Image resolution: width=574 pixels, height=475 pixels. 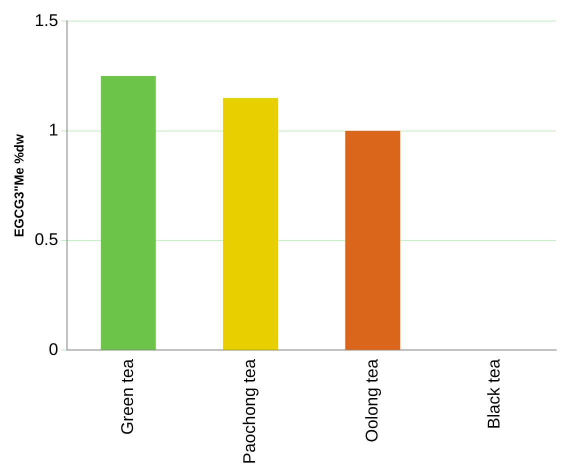 I want to click on x-tick-label: Oolong tea, so click(x=372, y=400).